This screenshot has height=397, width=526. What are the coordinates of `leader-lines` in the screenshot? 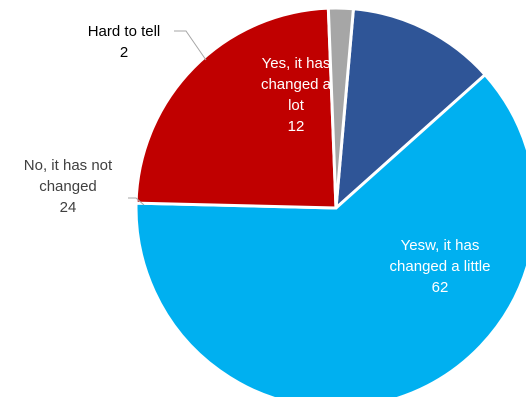 It's located at (167, 118).